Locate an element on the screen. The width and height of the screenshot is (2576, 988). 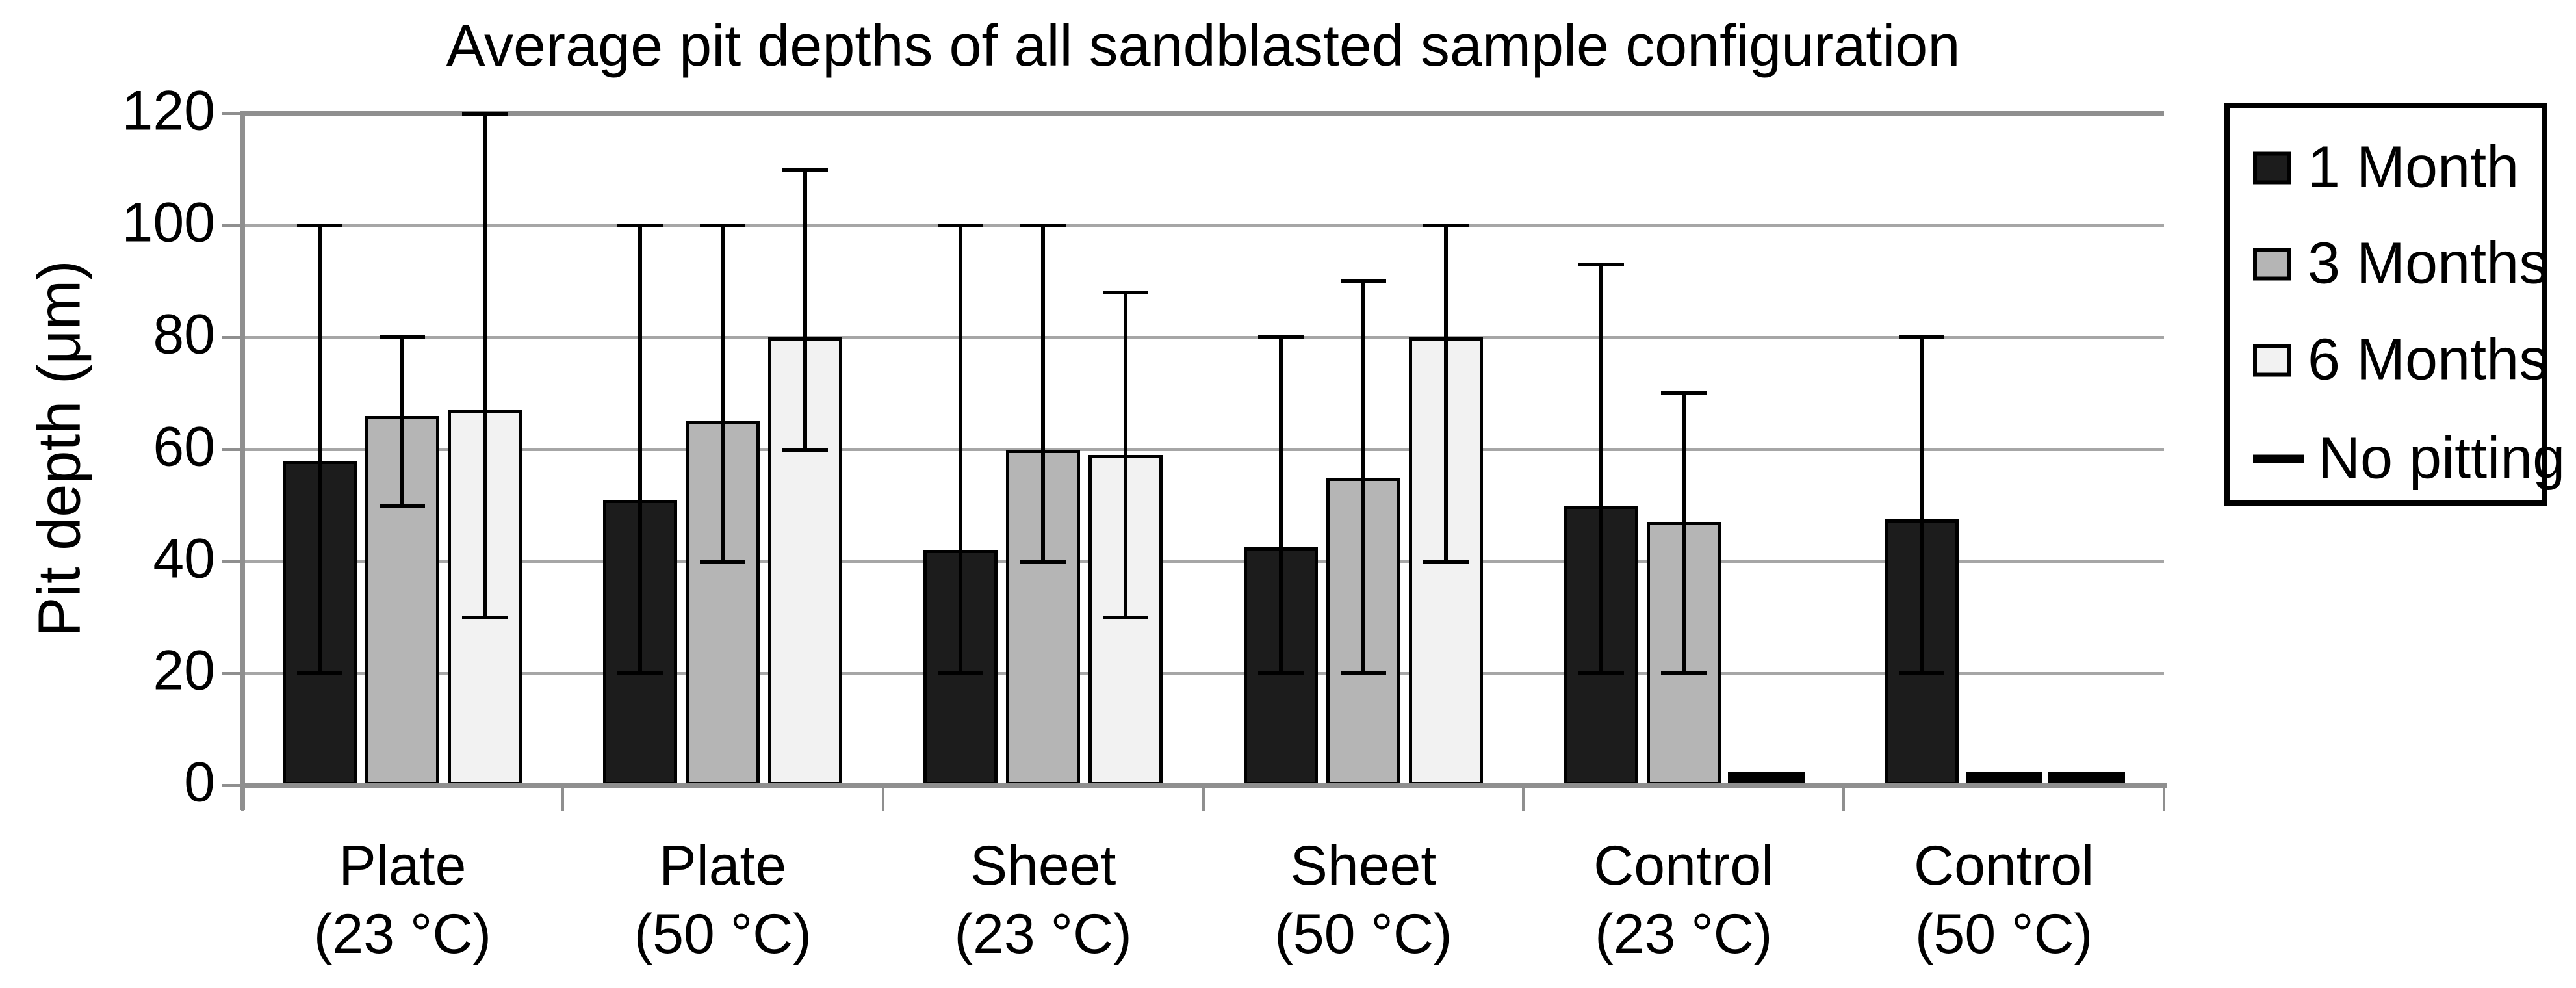
x-category-label: Plate (50 °C) is located at coordinates (723, 900).